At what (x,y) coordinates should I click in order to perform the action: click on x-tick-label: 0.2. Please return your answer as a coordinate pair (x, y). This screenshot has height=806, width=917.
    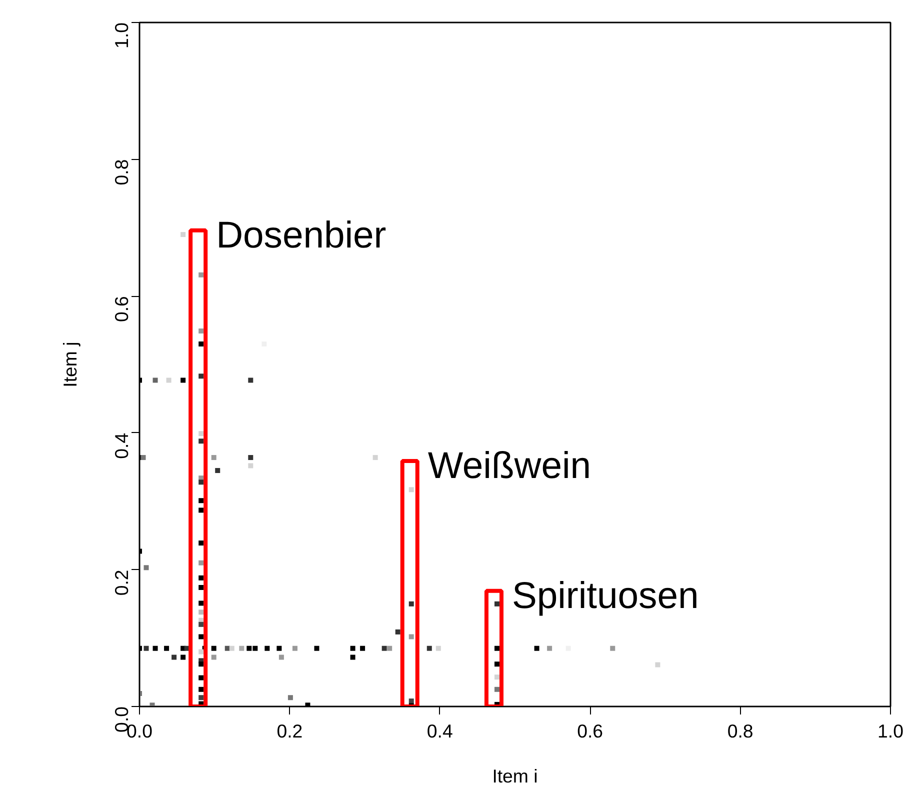
    Looking at the image, I should click on (289, 731).